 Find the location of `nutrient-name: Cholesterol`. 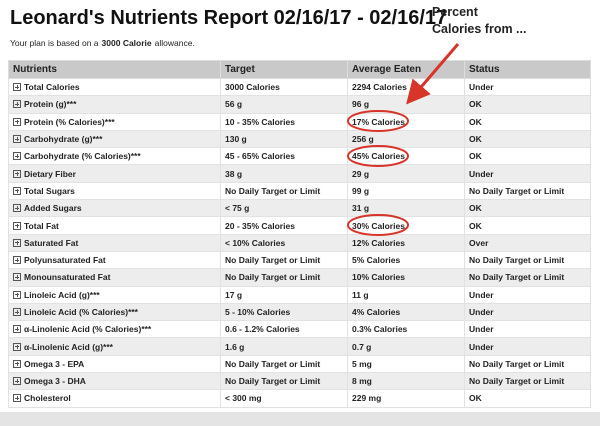

nutrient-name: Cholesterol is located at coordinates (47, 398).